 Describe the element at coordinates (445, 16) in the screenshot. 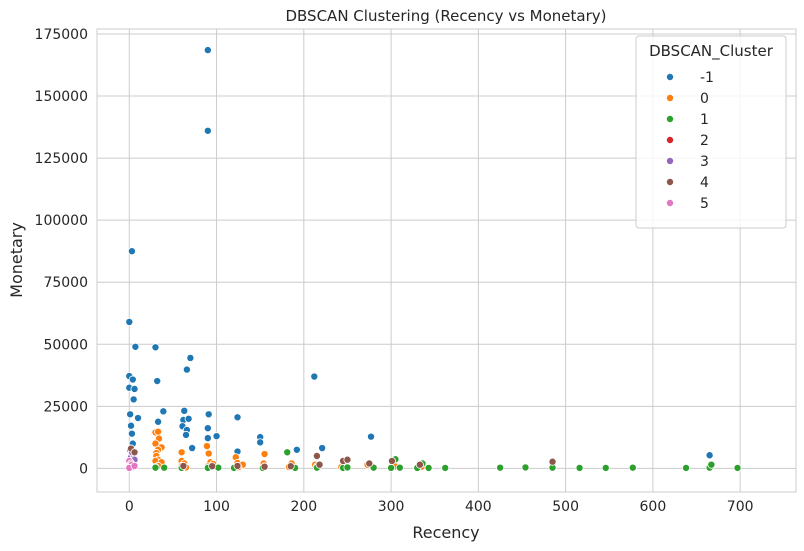

I see `chart-title: DBSCAN Clustering (Recency vs Monetary)` at that location.